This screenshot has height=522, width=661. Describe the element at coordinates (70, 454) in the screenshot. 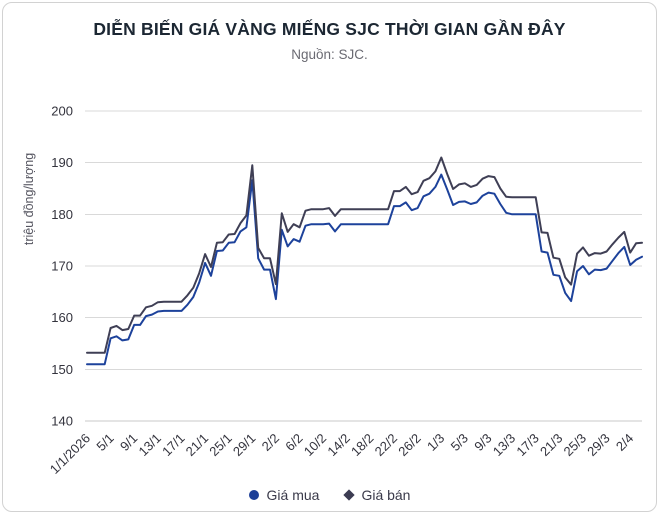

I see `x-tick-label: 1/1/2026` at that location.